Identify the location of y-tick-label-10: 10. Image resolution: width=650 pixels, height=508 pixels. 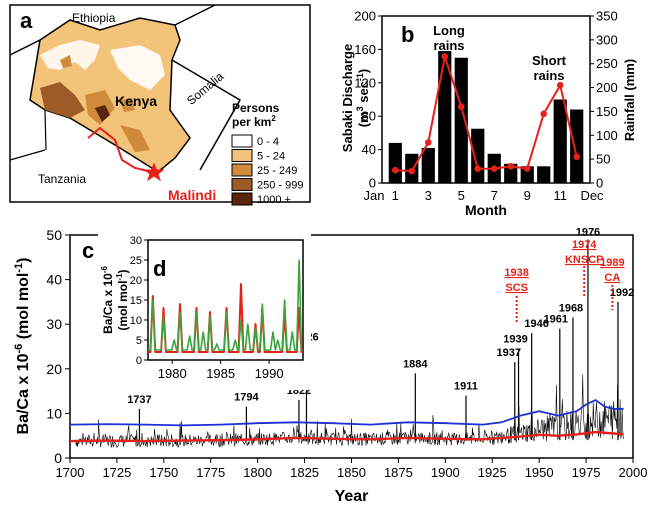
(54, 413).